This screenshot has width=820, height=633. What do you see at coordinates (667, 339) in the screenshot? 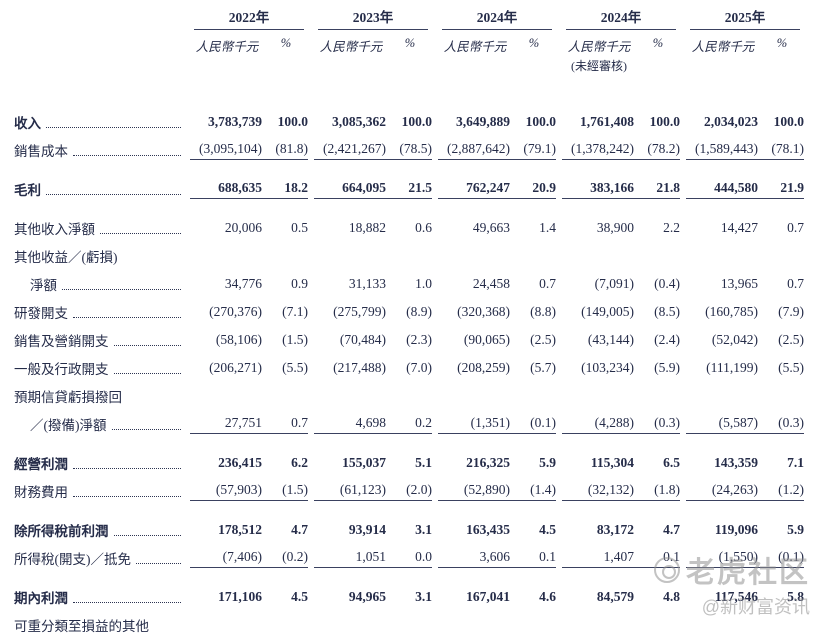
I see `percent-cell: (2.4)` at bounding box center [667, 339].